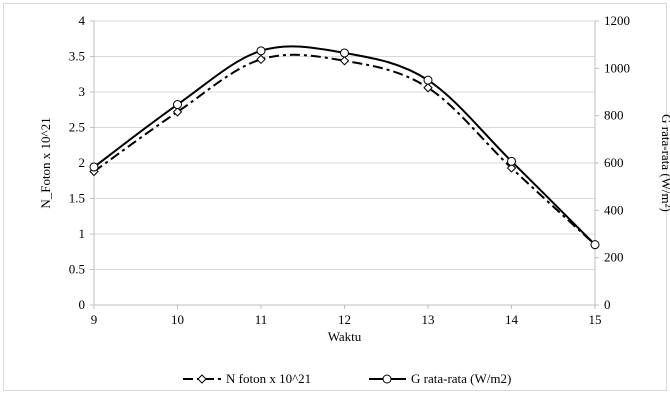  What do you see at coordinates (607, 304) in the screenshot?
I see `y-right-tick-label: 0` at bounding box center [607, 304].